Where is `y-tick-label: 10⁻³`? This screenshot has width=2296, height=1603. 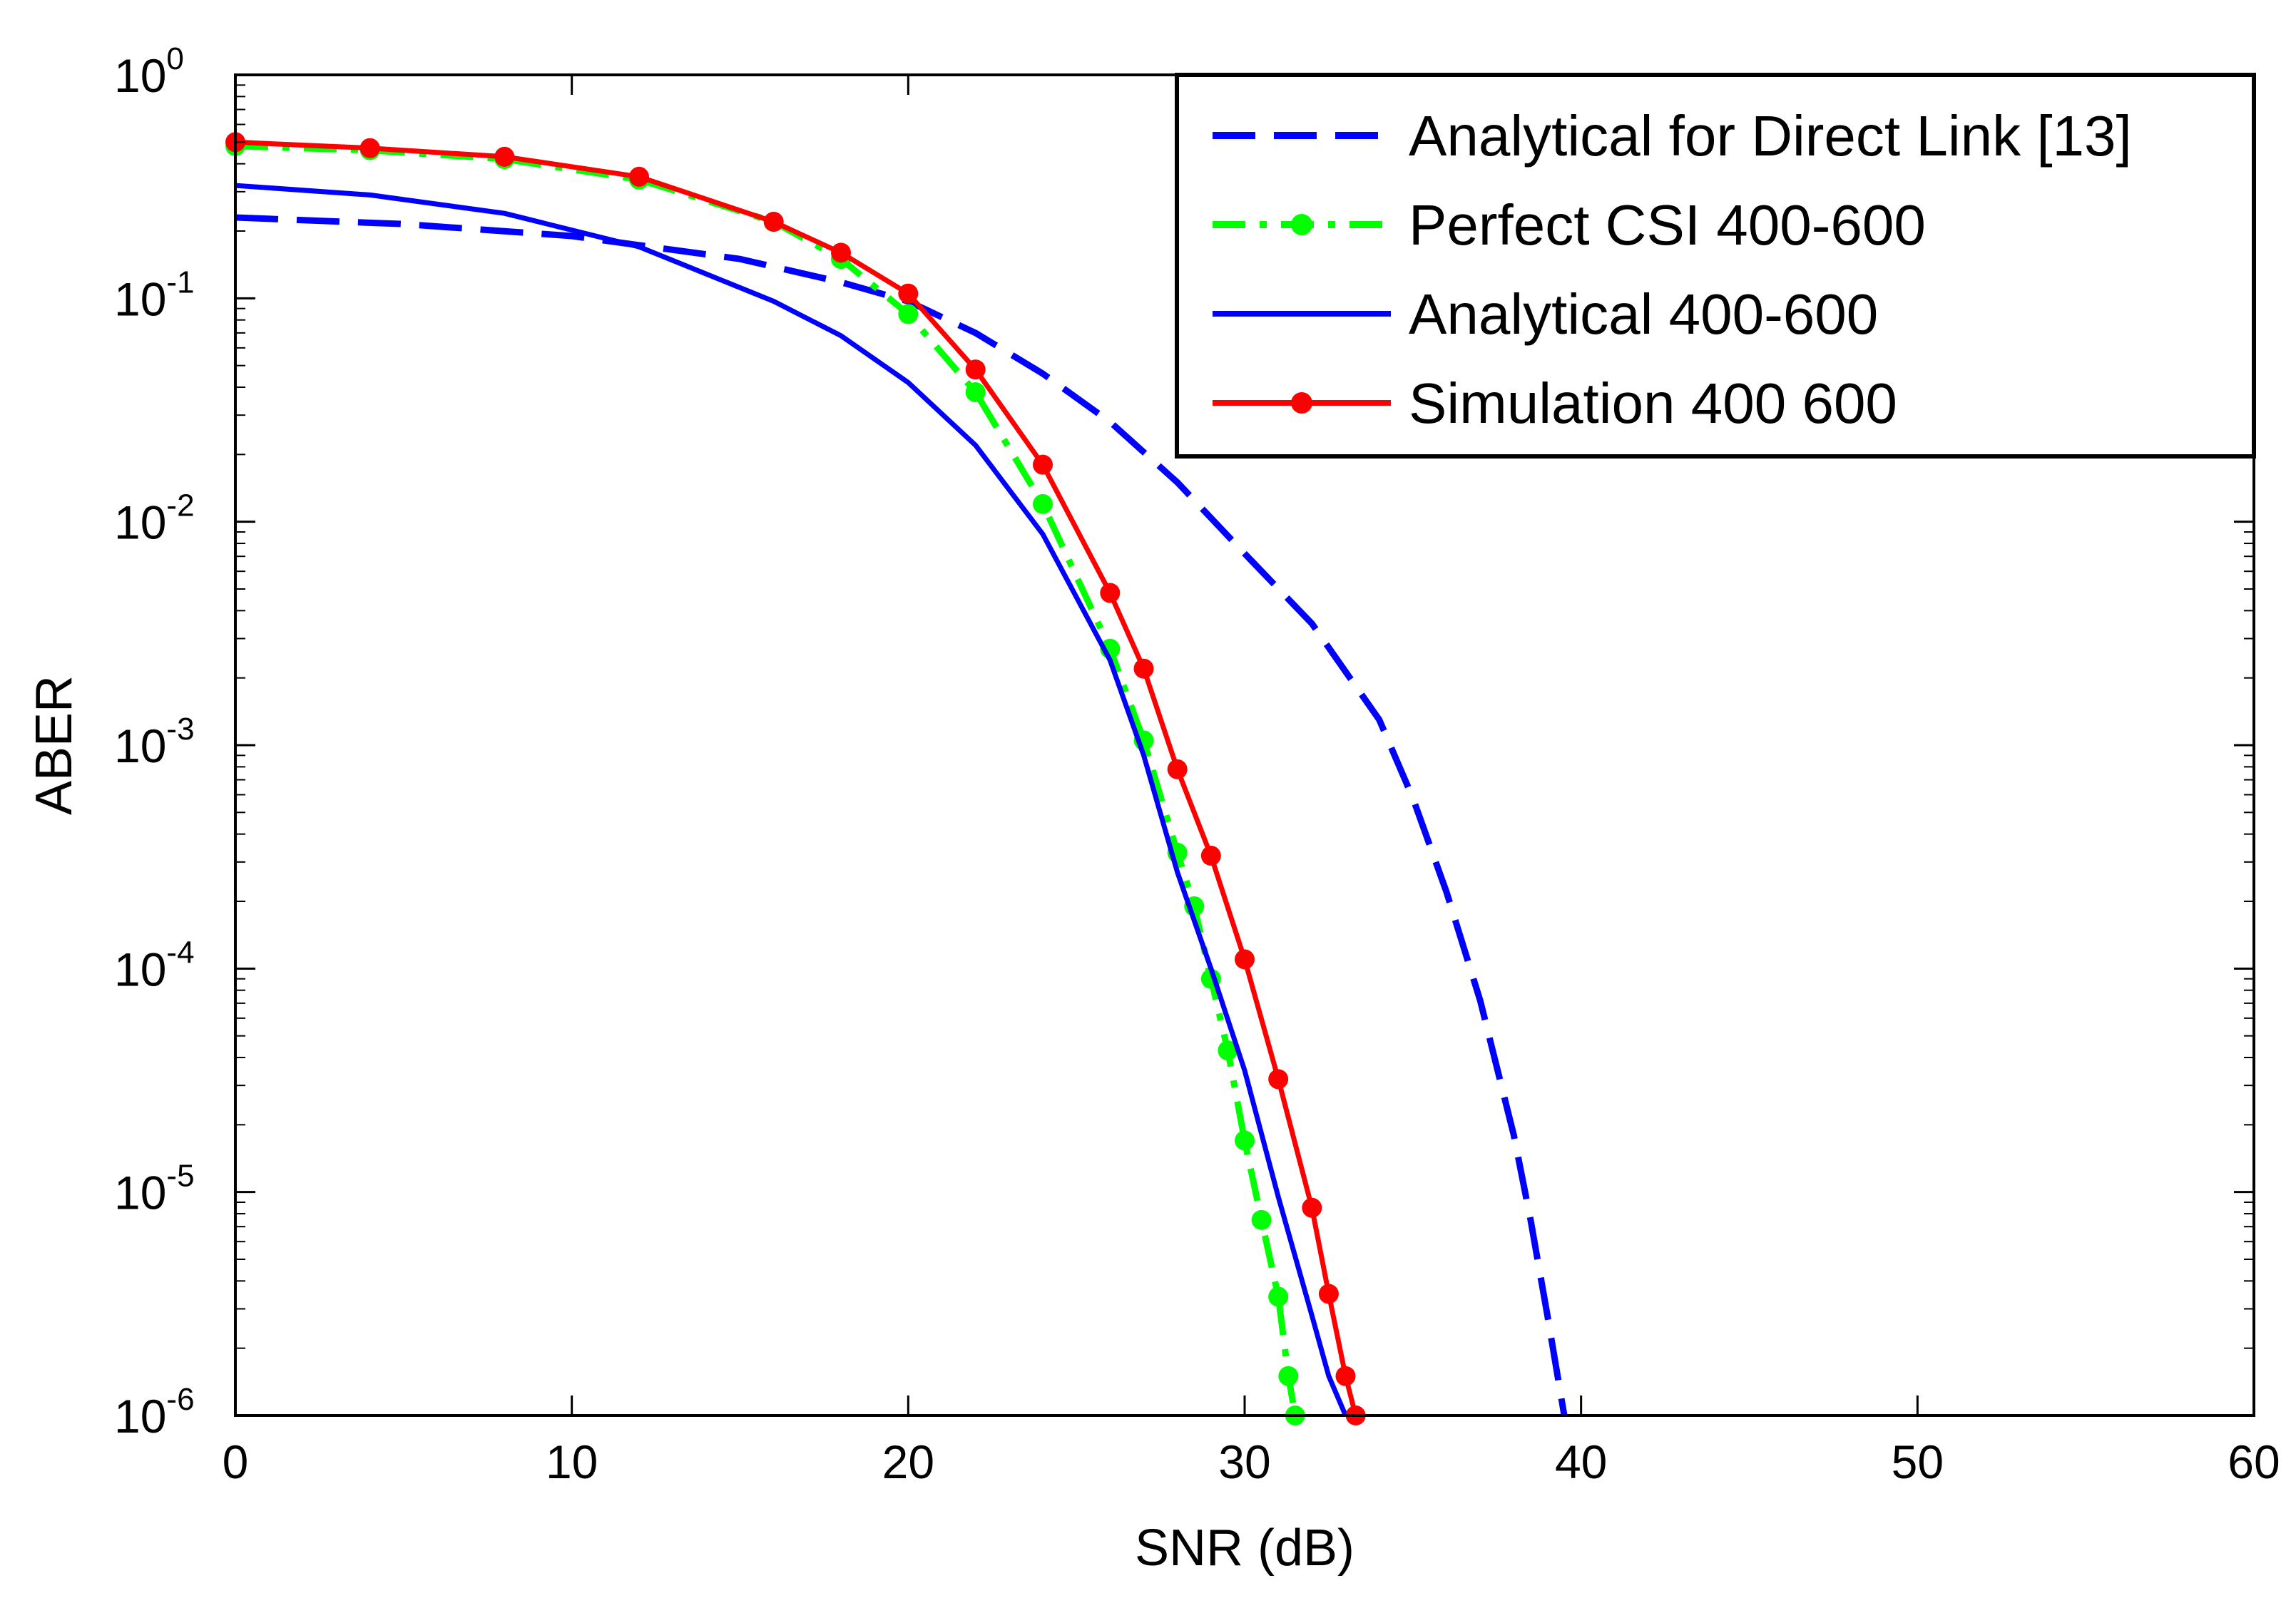
y-tick-label: 10⁻³ is located at coordinates (154, 742).